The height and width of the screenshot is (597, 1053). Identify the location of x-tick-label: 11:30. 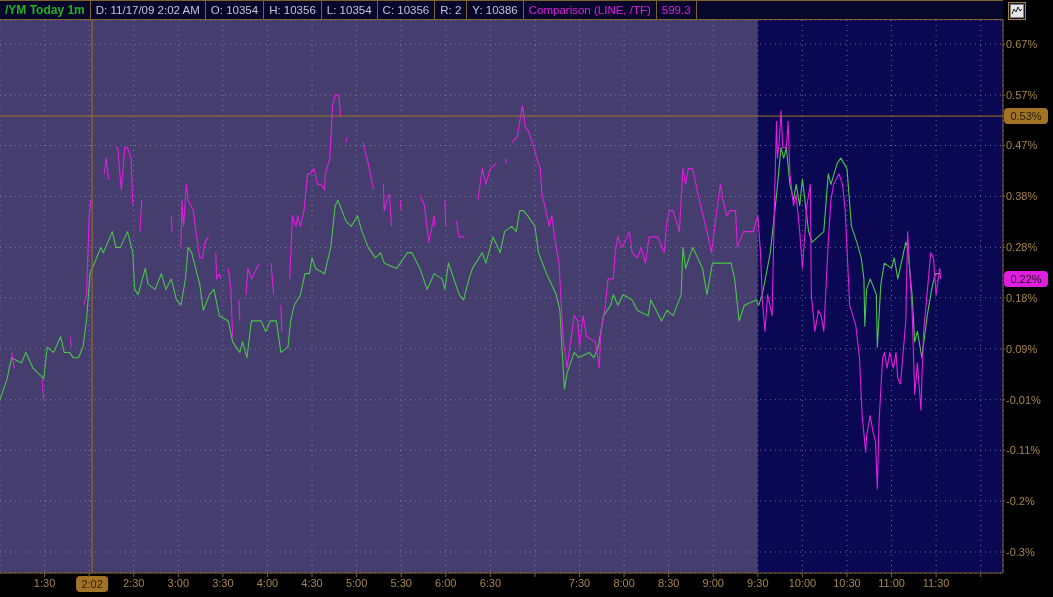
(936, 582).